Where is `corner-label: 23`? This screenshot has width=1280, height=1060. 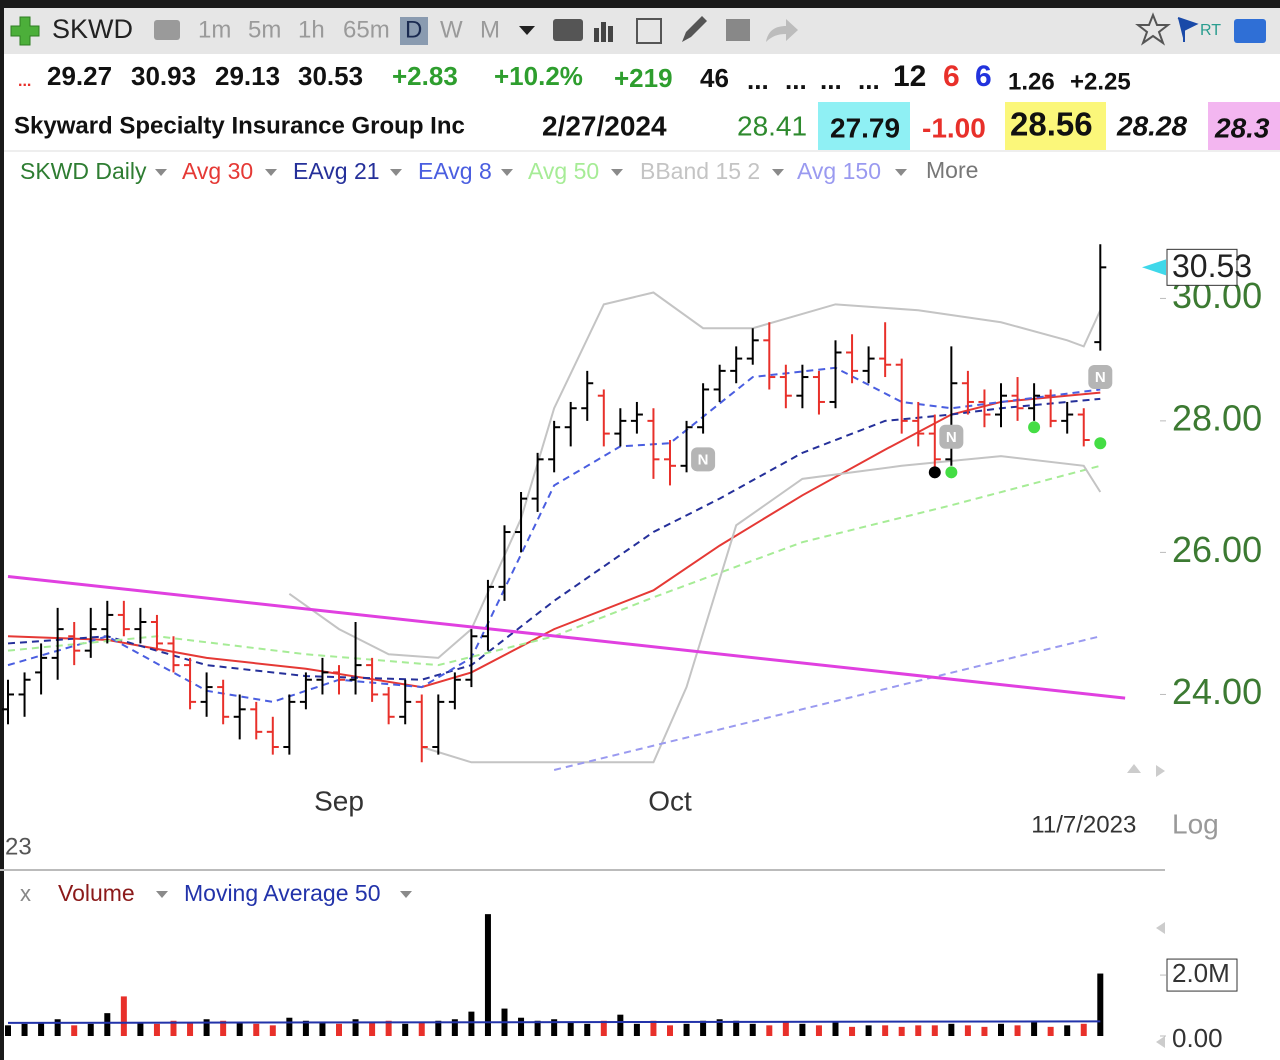 corner-label: 23 is located at coordinates (18, 846).